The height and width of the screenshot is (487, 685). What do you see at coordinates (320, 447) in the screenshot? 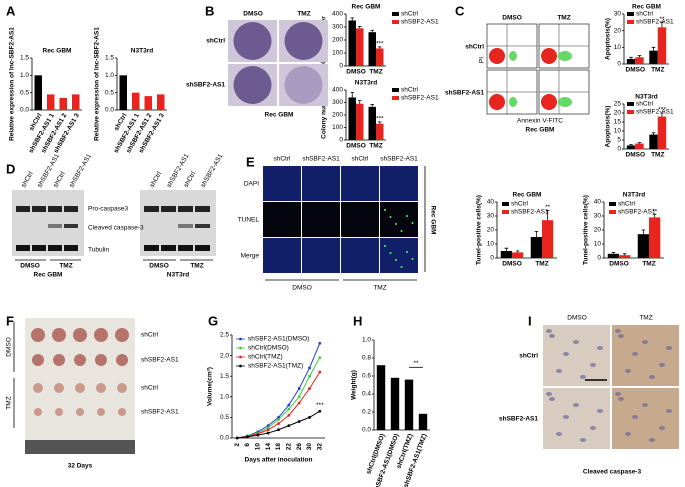
I see `x-tick-label: 32` at bounding box center [320, 447].